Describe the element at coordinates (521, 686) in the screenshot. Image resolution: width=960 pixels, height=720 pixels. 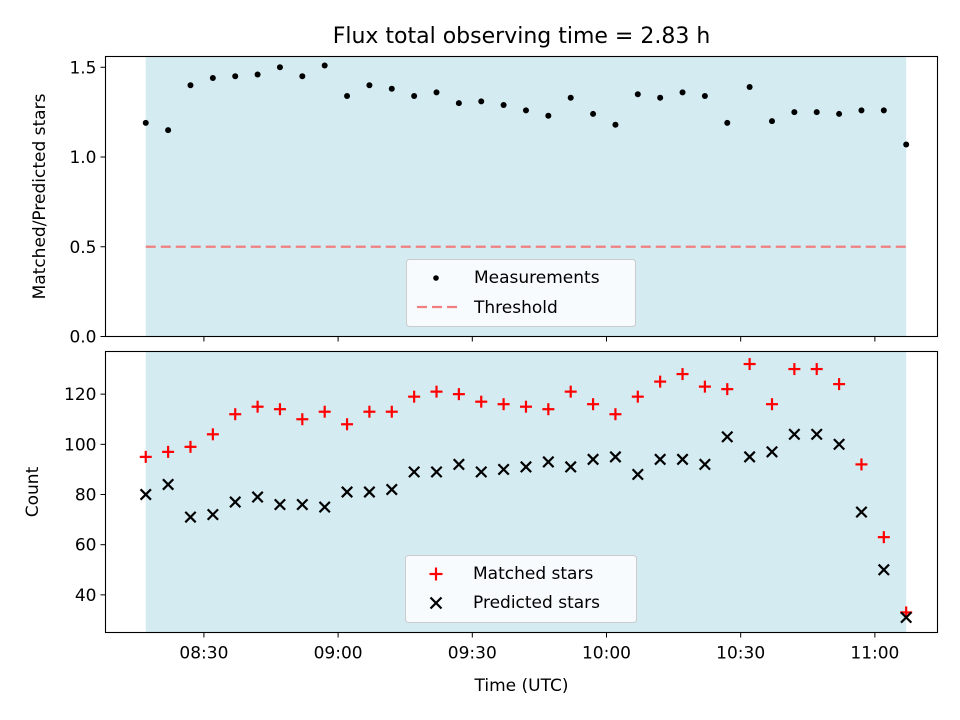
I see `x-axis-label: Time (UTC)` at that location.